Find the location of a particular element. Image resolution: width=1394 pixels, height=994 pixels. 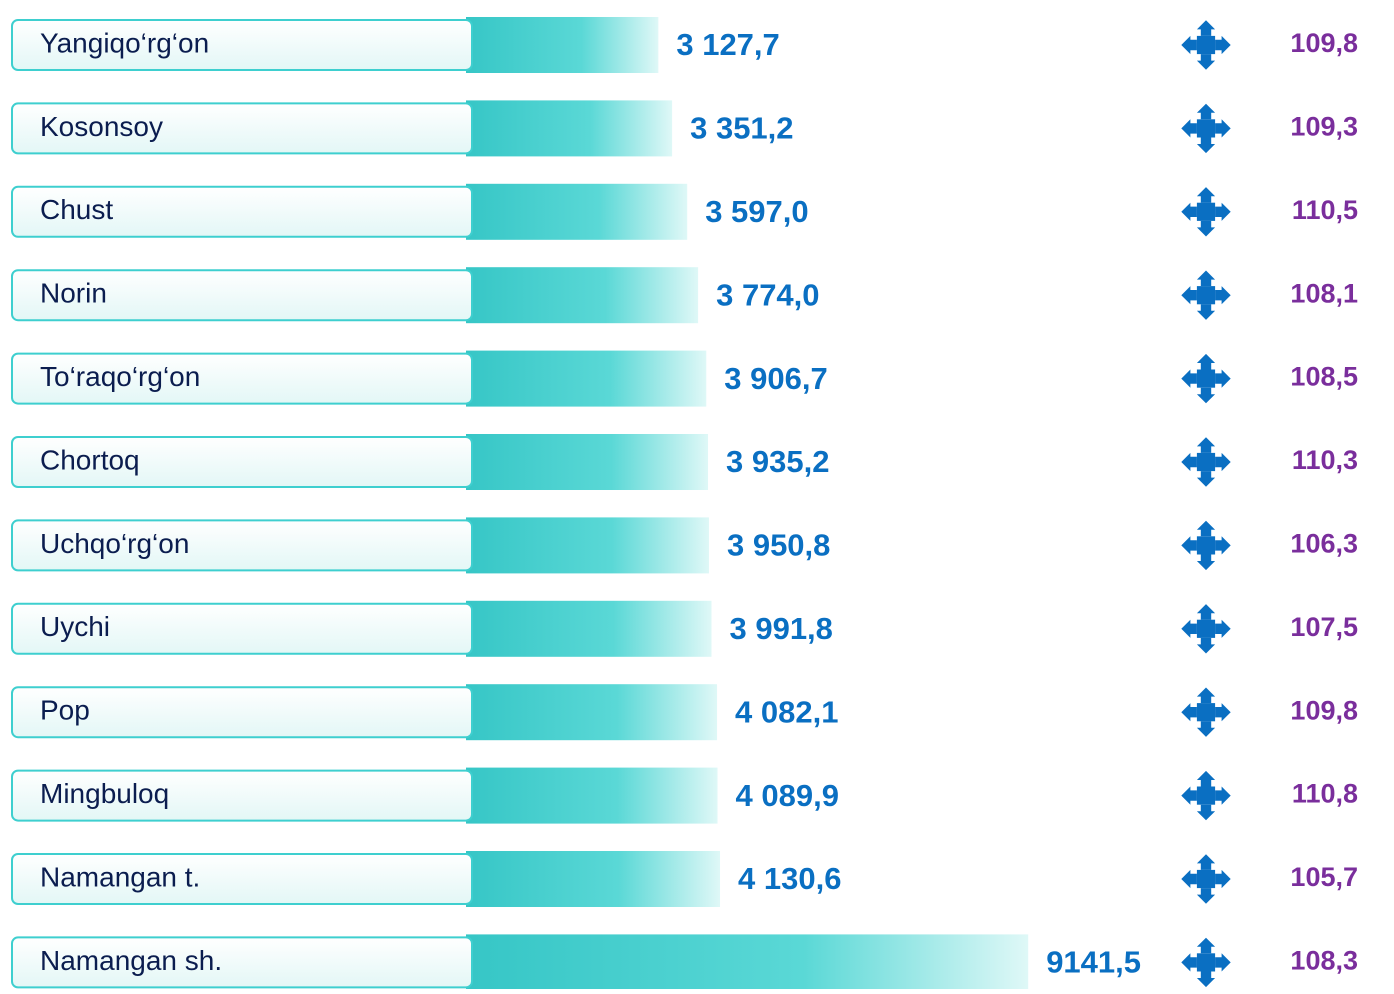

growth-label: 108,1 is located at coordinates (1324, 293).